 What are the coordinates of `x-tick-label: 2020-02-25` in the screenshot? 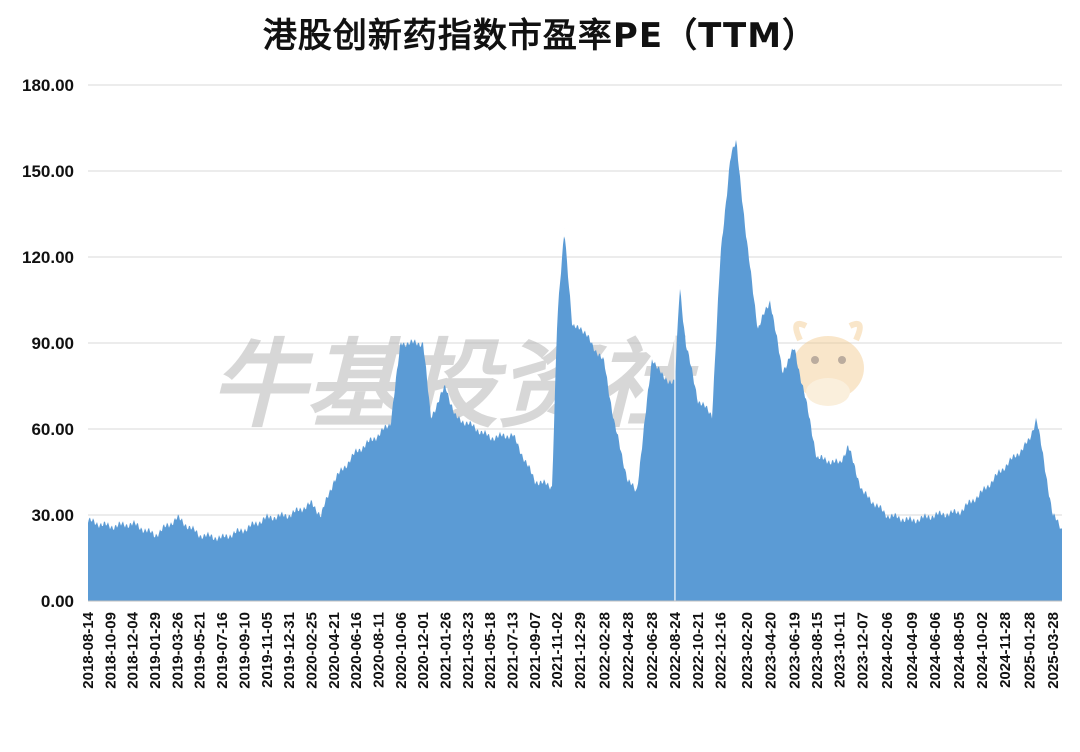 It's located at (311, 650).